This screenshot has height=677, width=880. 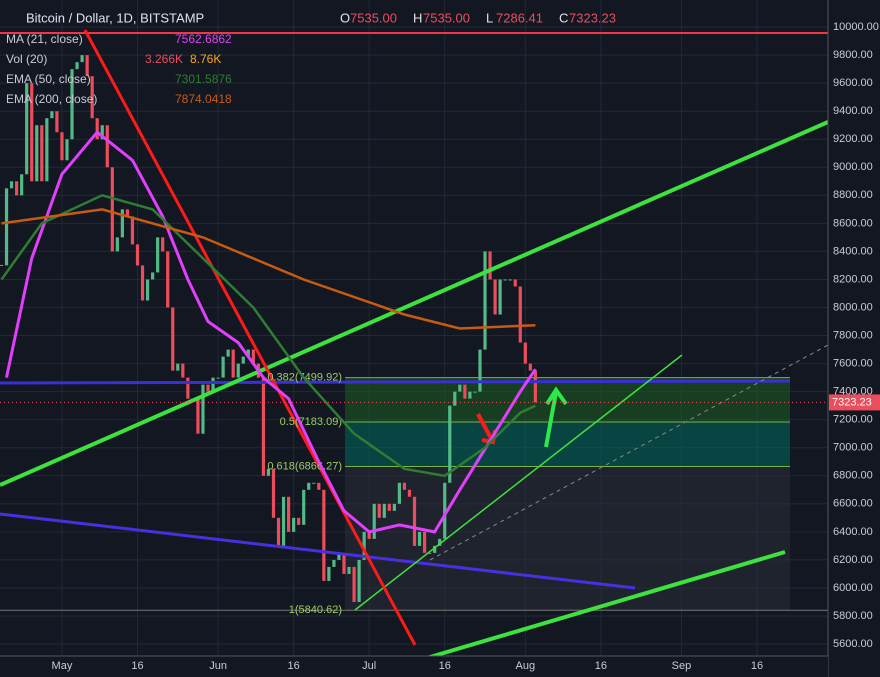 What do you see at coordinates (489, 17) in the screenshot?
I see `ohlc-key: L` at bounding box center [489, 17].